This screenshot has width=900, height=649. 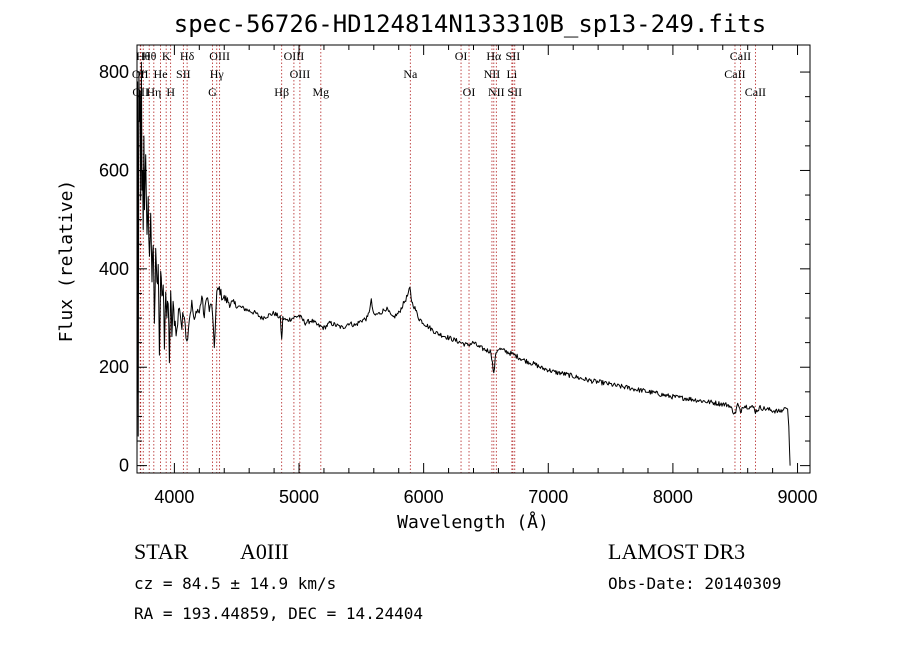 I want to click on coordinates-text: RA = 193.44859, DEC = 14.24404, so click(x=278, y=613).